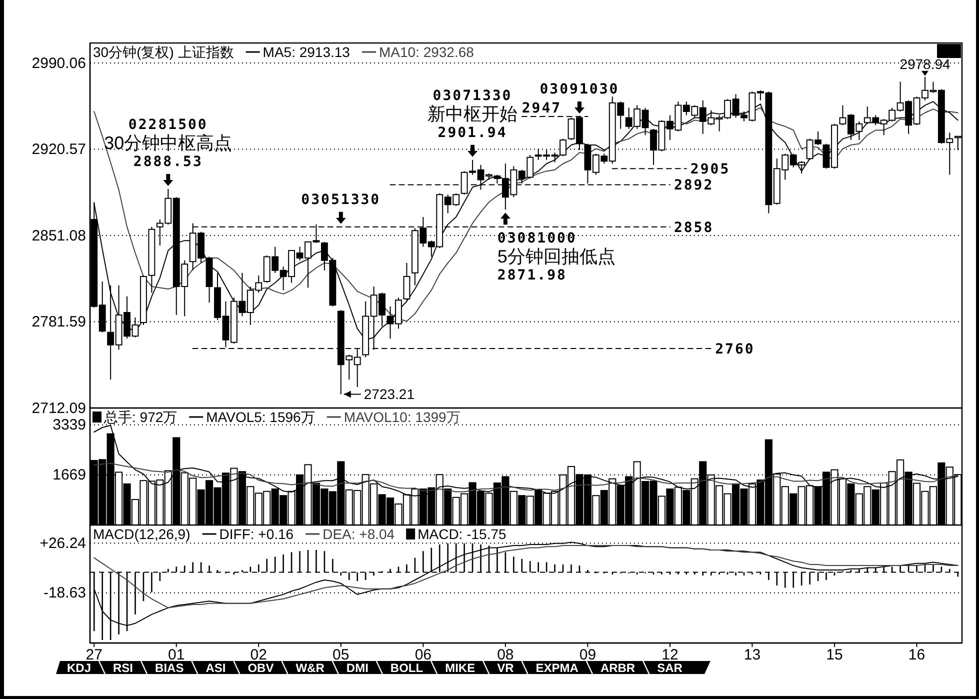  Describe the element at coordinates (216, 667) in the screenshot. I see `text: ASI` at that location.